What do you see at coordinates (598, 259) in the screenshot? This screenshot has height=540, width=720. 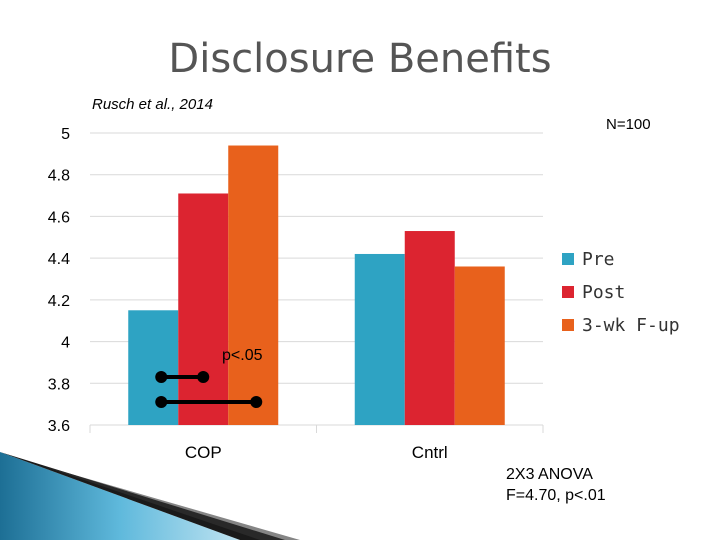 I see `legend-label: Pre` at bounding box center [598, 259].